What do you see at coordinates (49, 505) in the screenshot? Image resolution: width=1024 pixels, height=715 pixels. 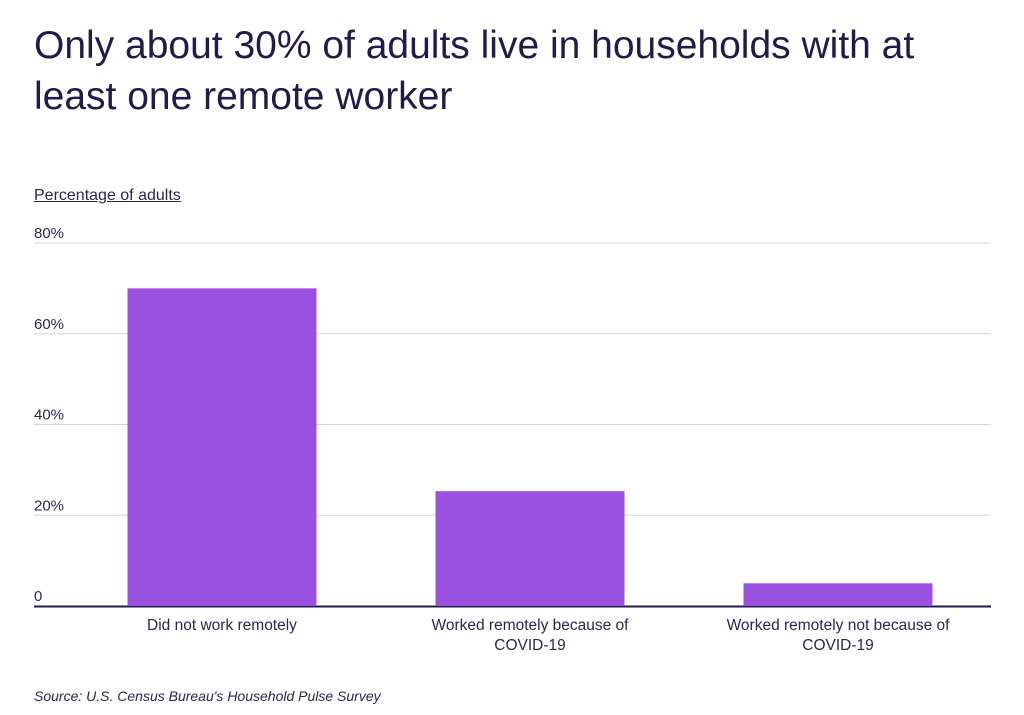 I see `y-tick-label: 20%` at bounding box center [49, 505].